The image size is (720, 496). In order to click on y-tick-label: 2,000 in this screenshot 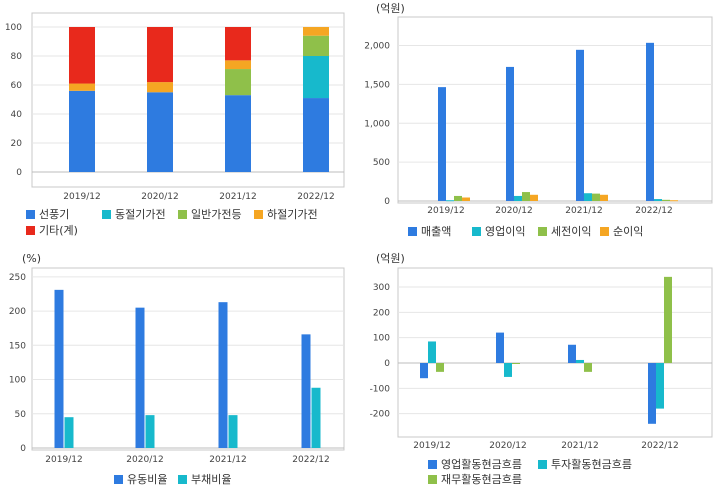, I will do `click(377, 47)`.